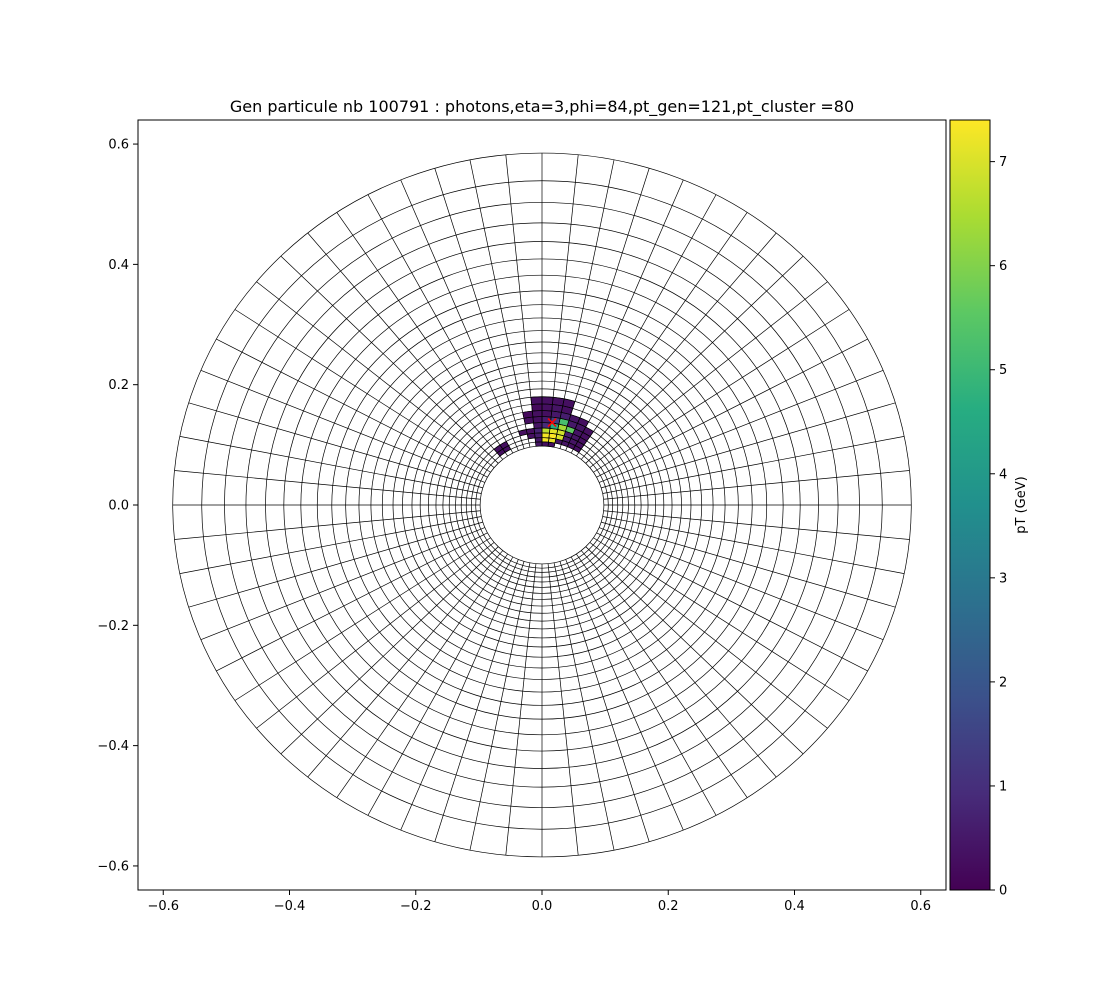  I want to click on colorbar: 0 1 2 3 4 5 6 7 pT (GeV), so click(989, 509).